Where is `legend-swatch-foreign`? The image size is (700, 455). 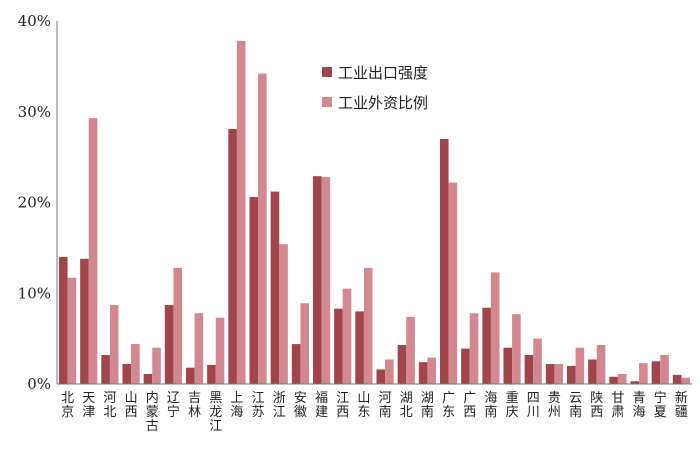 legend-swatch-foreign is located at coordinates (327, 102).